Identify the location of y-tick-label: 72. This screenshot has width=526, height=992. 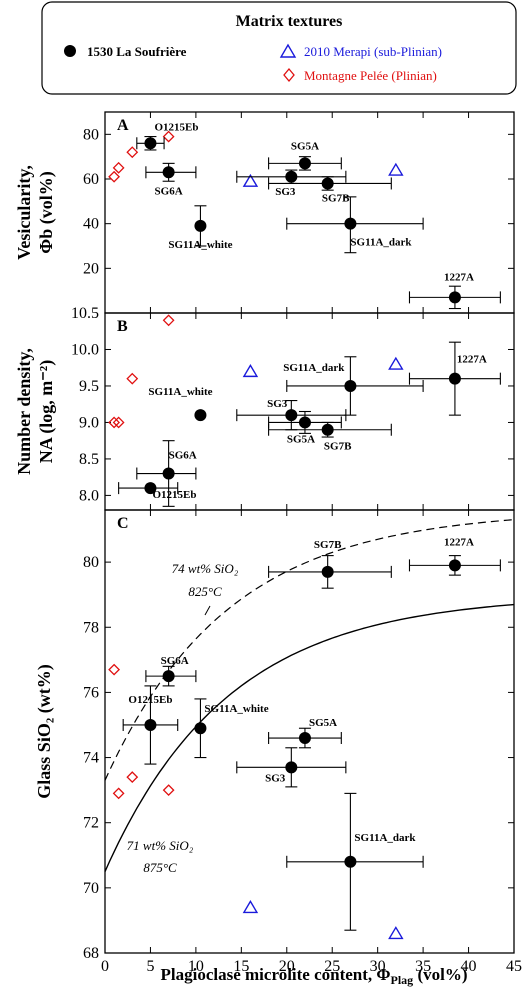
(91, 823).